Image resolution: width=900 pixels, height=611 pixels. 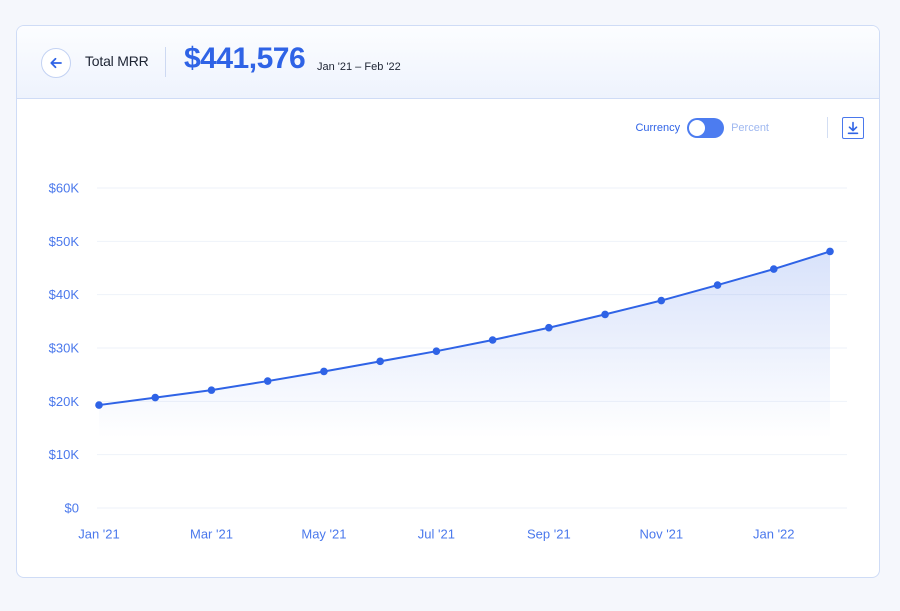 I want to click on y-tick-label: $40K, so click(x=64, y=294).